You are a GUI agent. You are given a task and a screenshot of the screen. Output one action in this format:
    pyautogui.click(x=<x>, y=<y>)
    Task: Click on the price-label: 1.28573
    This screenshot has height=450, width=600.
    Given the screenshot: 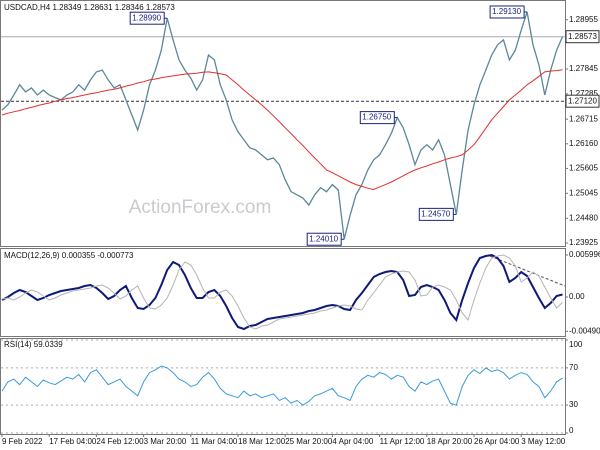 What is the action you would take?
    pyautogui.click(x=582, y=36)
    